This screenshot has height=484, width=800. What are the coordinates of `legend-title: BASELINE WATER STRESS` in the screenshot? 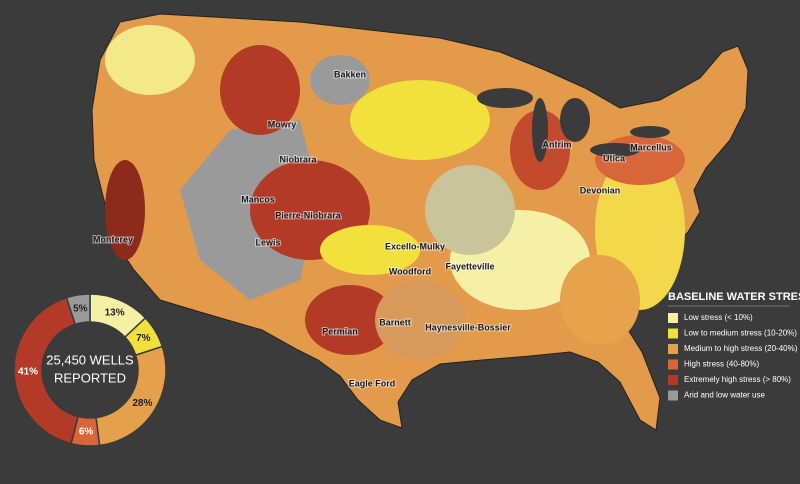 It's located at (734, 297).